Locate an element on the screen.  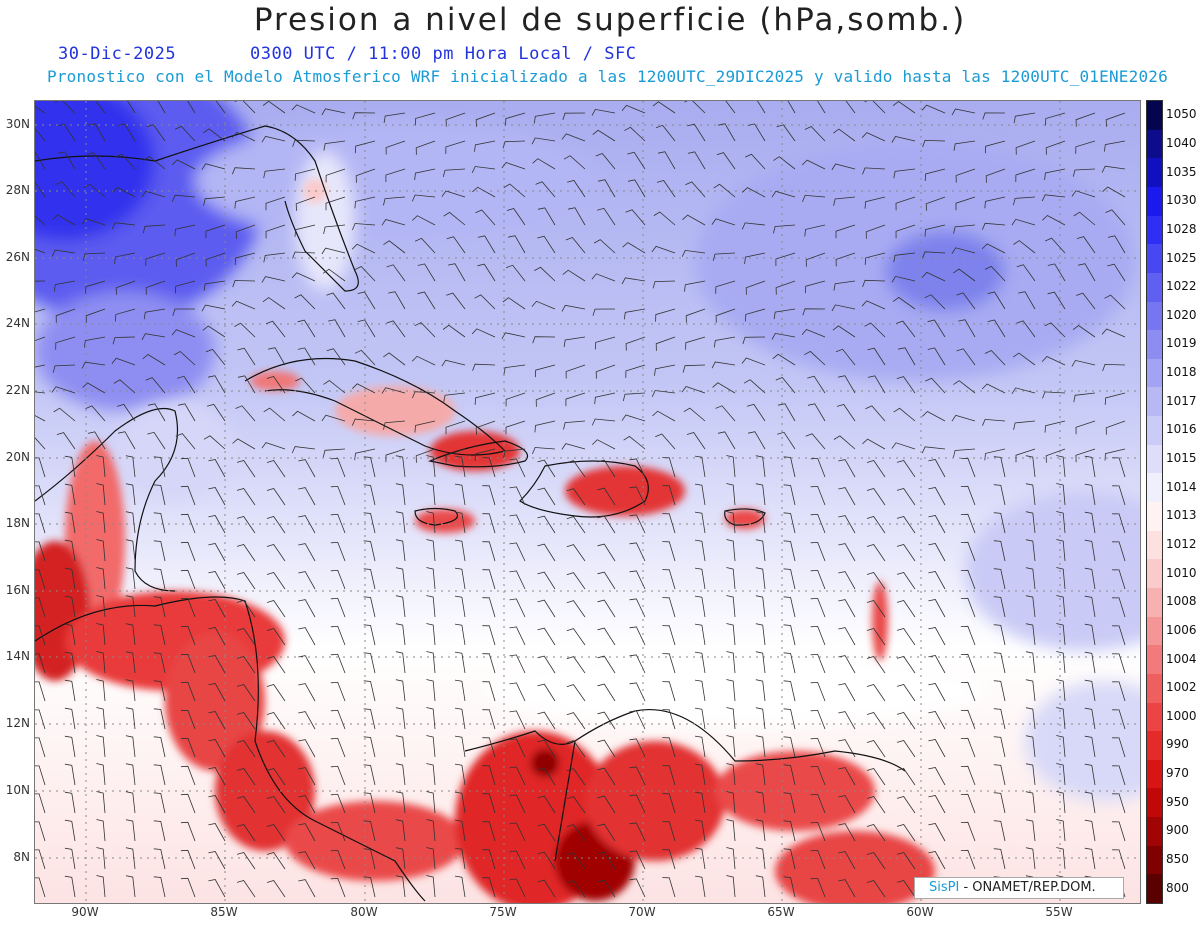
lat-label-10n: 10N is located at coordinates (17, 790).